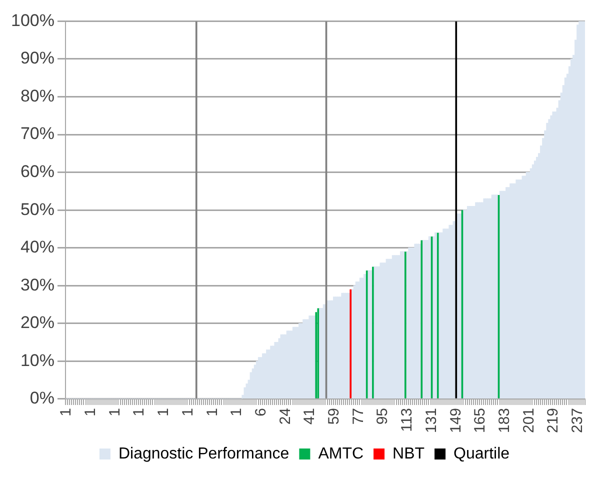 This screenshot has height=480, width=613. I want to click on y-tick-label: 90%, so click(37, 58).